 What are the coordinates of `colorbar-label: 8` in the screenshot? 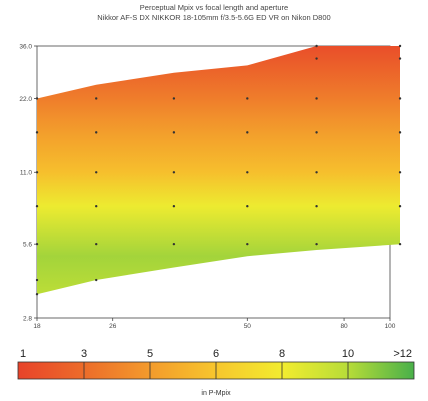 It's located at (282, 354).